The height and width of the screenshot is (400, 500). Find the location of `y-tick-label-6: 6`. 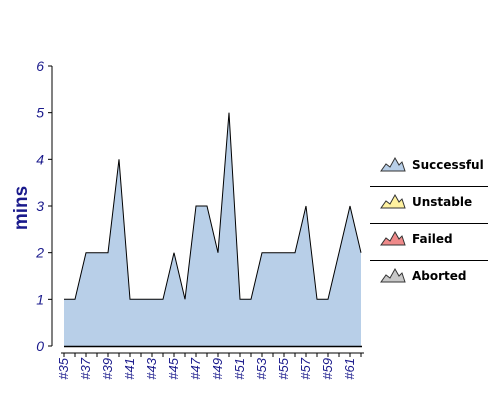

y-tick-label-6: 6 is located at coordinates (40, 66).